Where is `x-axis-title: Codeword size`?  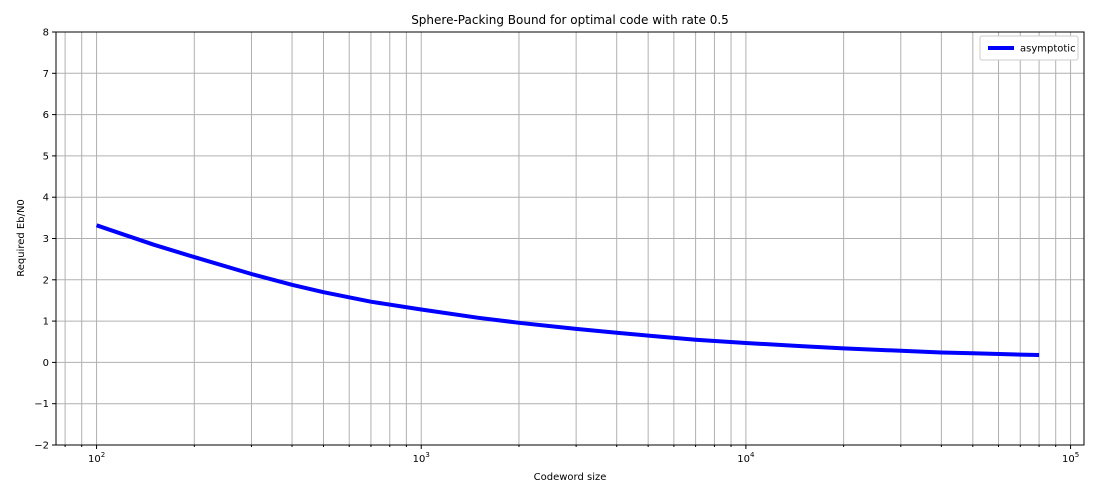 x-axis-title: Codeword size is located at coordinates (570, 477).